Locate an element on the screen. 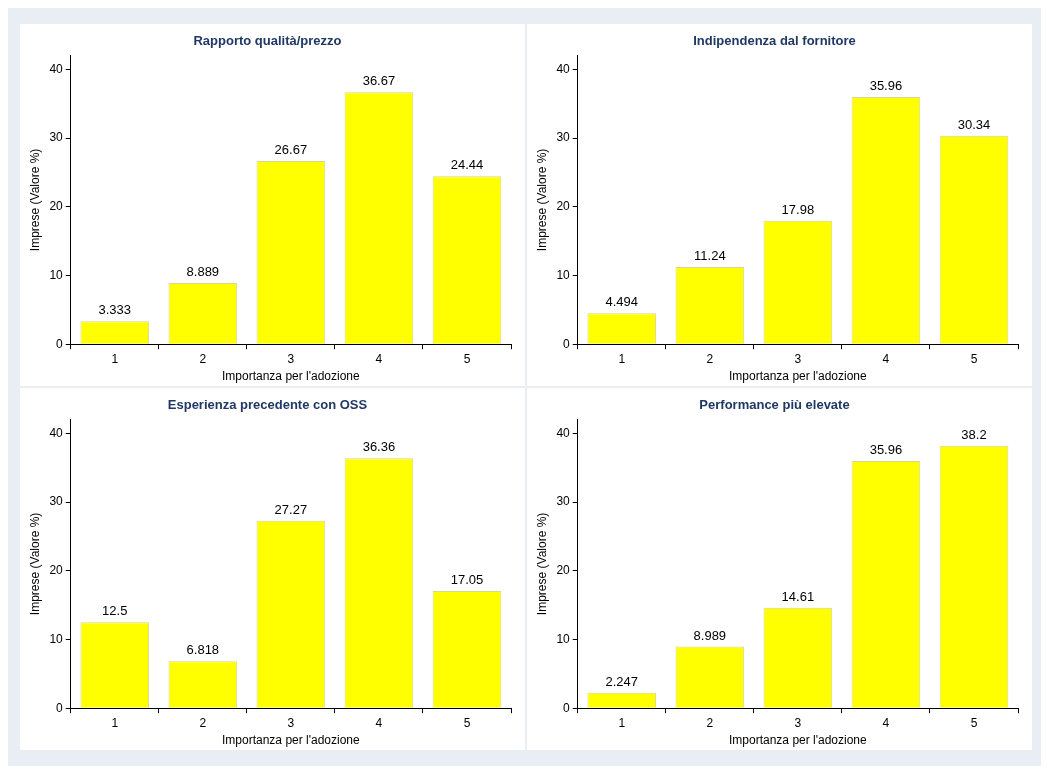  data-label: 27.27 is located at coordinates (291, 509).